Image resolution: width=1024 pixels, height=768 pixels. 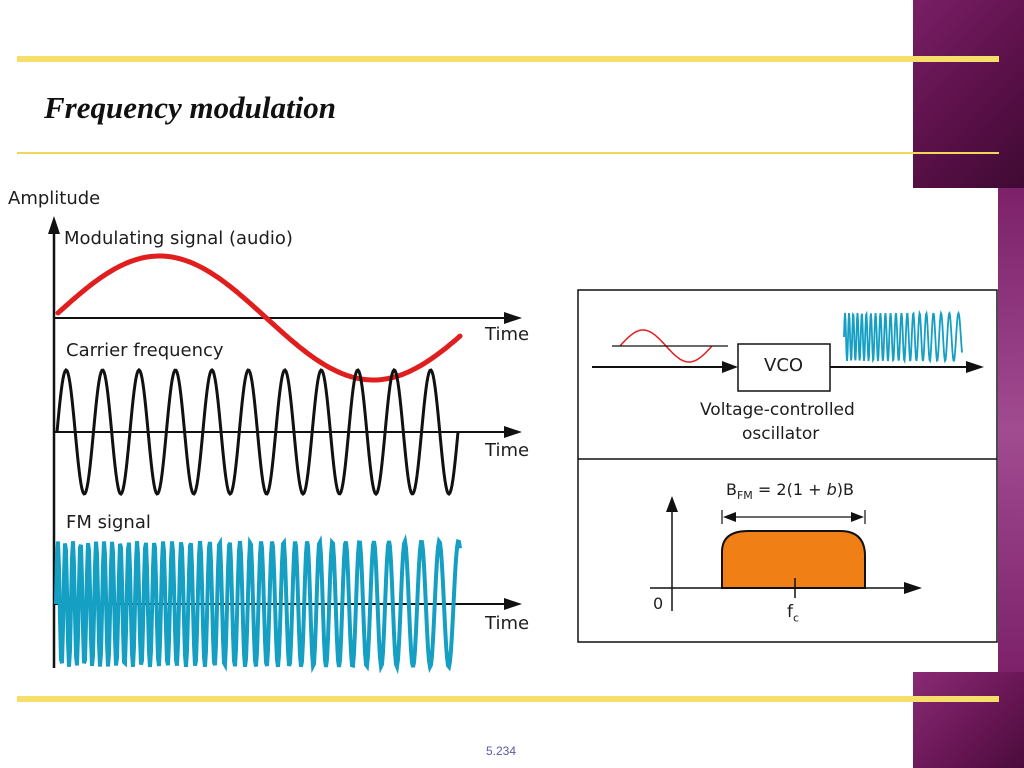 What do you see at coordinates (793, 559) in the screenshot?
I see `fm-bandwidth-band` at bounding box center [793, 559].